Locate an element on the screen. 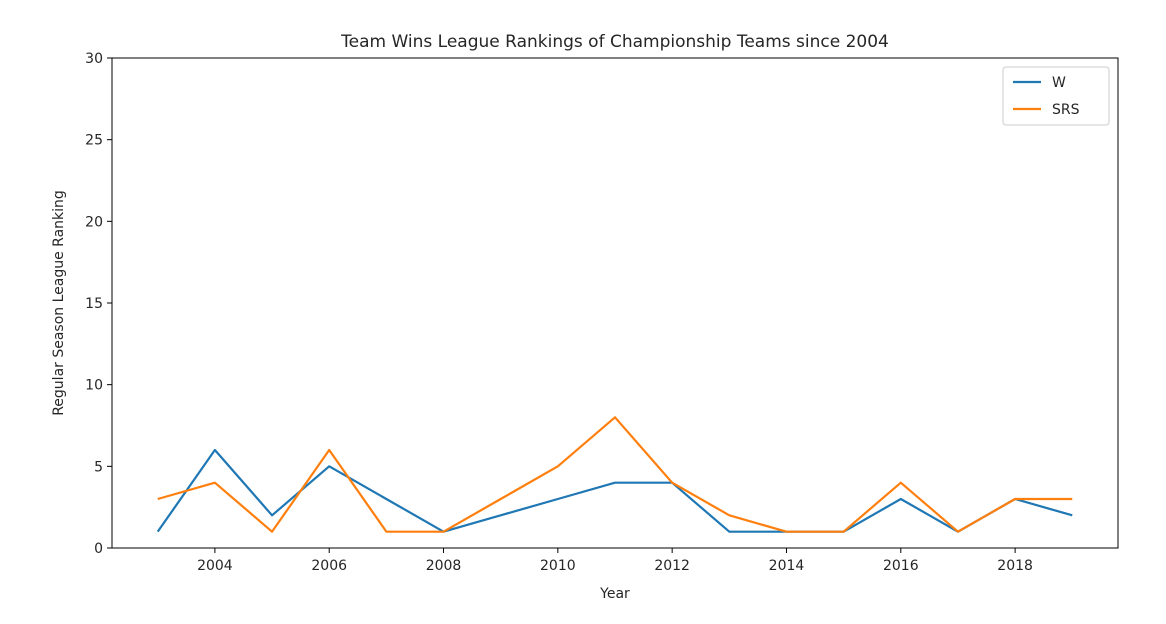 This screenshot has width=1166, height=624. x-tick-label: 2016 is located at coordinates (901, 566).